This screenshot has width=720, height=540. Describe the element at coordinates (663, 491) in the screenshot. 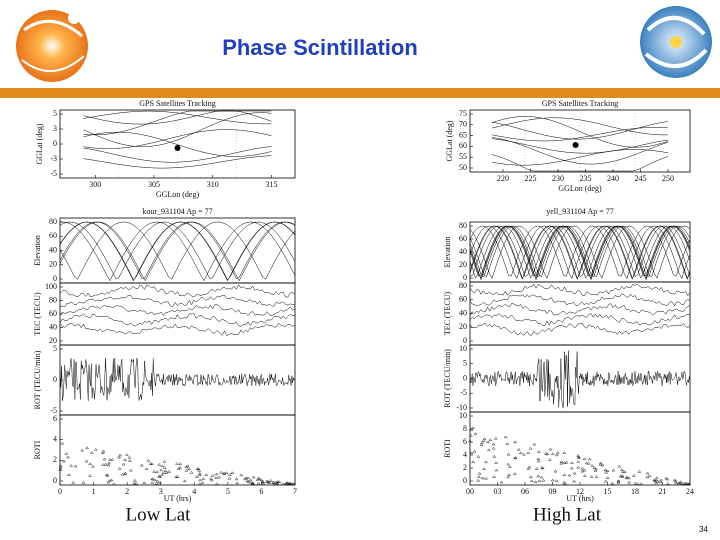

I see `x-tick-label: 21` at that location.